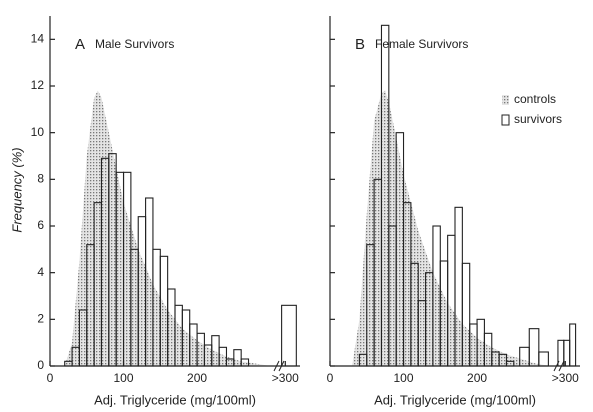 This screenshot has height=412, width=593. Describe the element at coordinates (40, 272) in the screenshot. I see `y-tick-label: 4` at that location.